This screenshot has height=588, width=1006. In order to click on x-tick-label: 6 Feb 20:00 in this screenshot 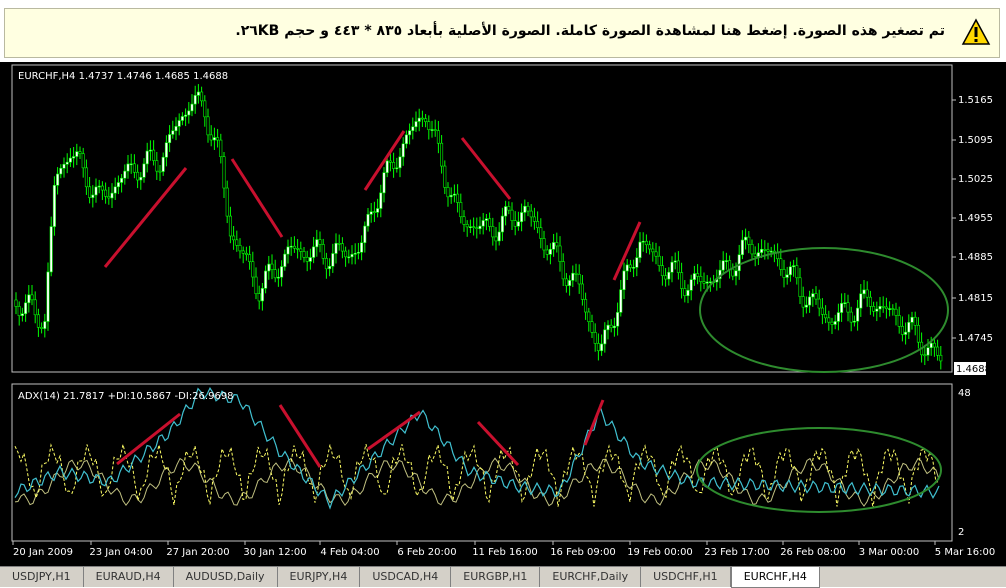, I will do `click(426, 552)`.